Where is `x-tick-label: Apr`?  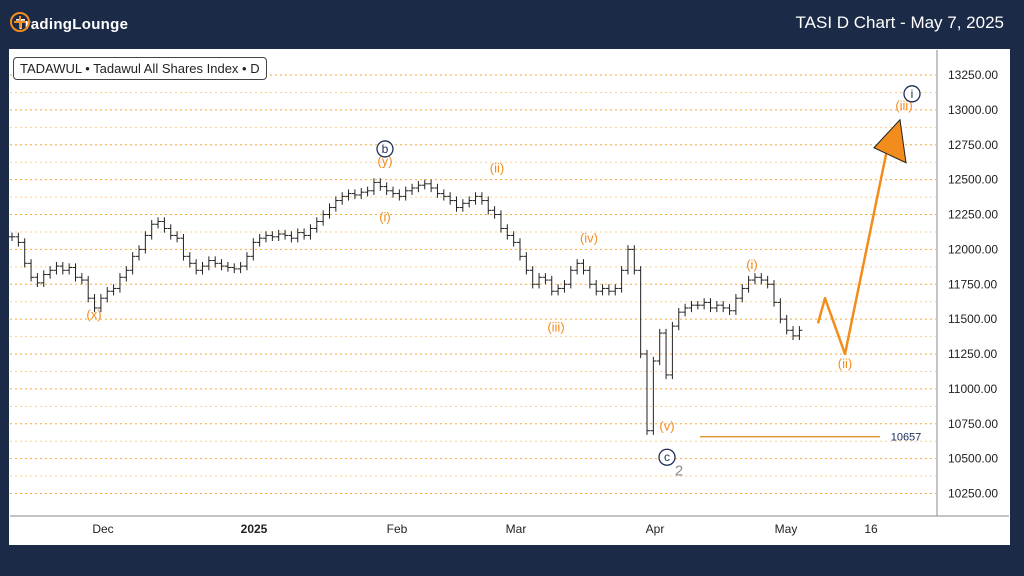 x-tick-label: Apr is located at coordinates (655, 529).